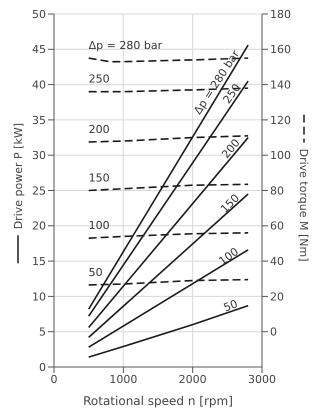  Describe the element at coordinates (229, 256) in the screenshot. I see `text: 100` at that location.